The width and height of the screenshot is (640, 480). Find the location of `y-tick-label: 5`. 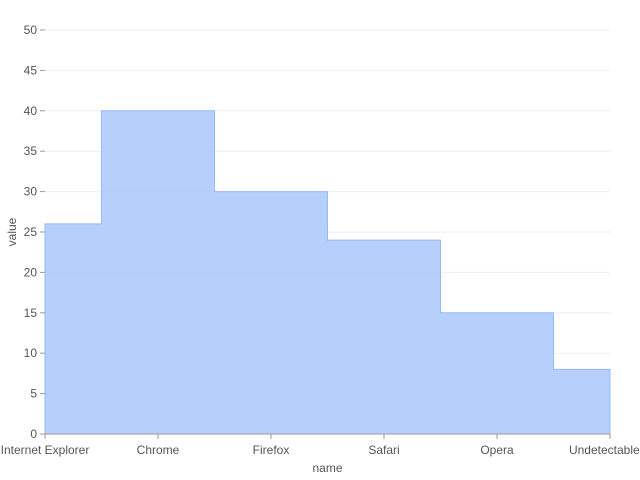

y-tick-label: 5 is located at coordinates (33, 394).